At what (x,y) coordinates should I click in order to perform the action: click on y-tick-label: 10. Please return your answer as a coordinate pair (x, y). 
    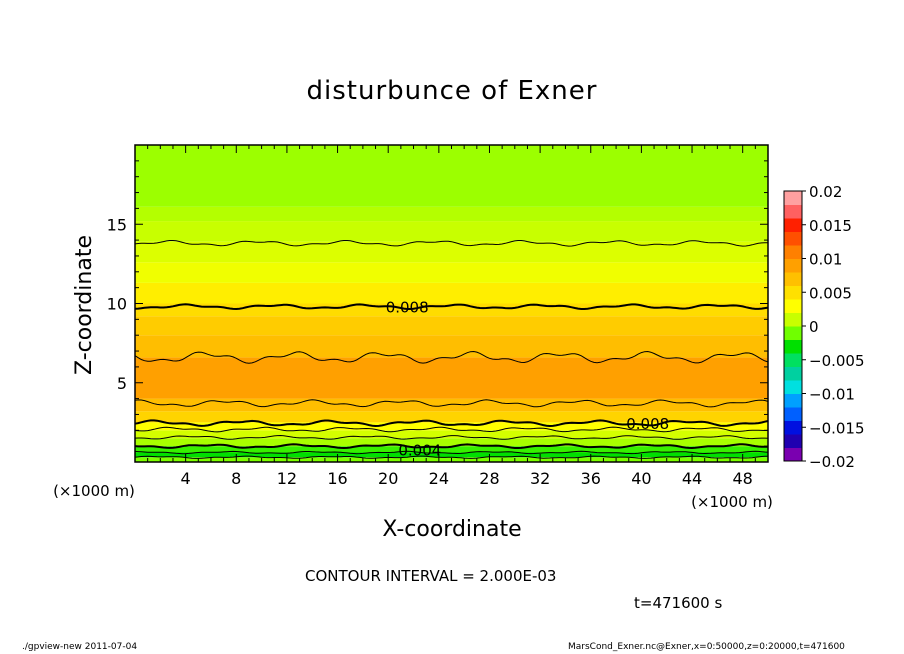
    Looking at the image, I should click on (117, 304).